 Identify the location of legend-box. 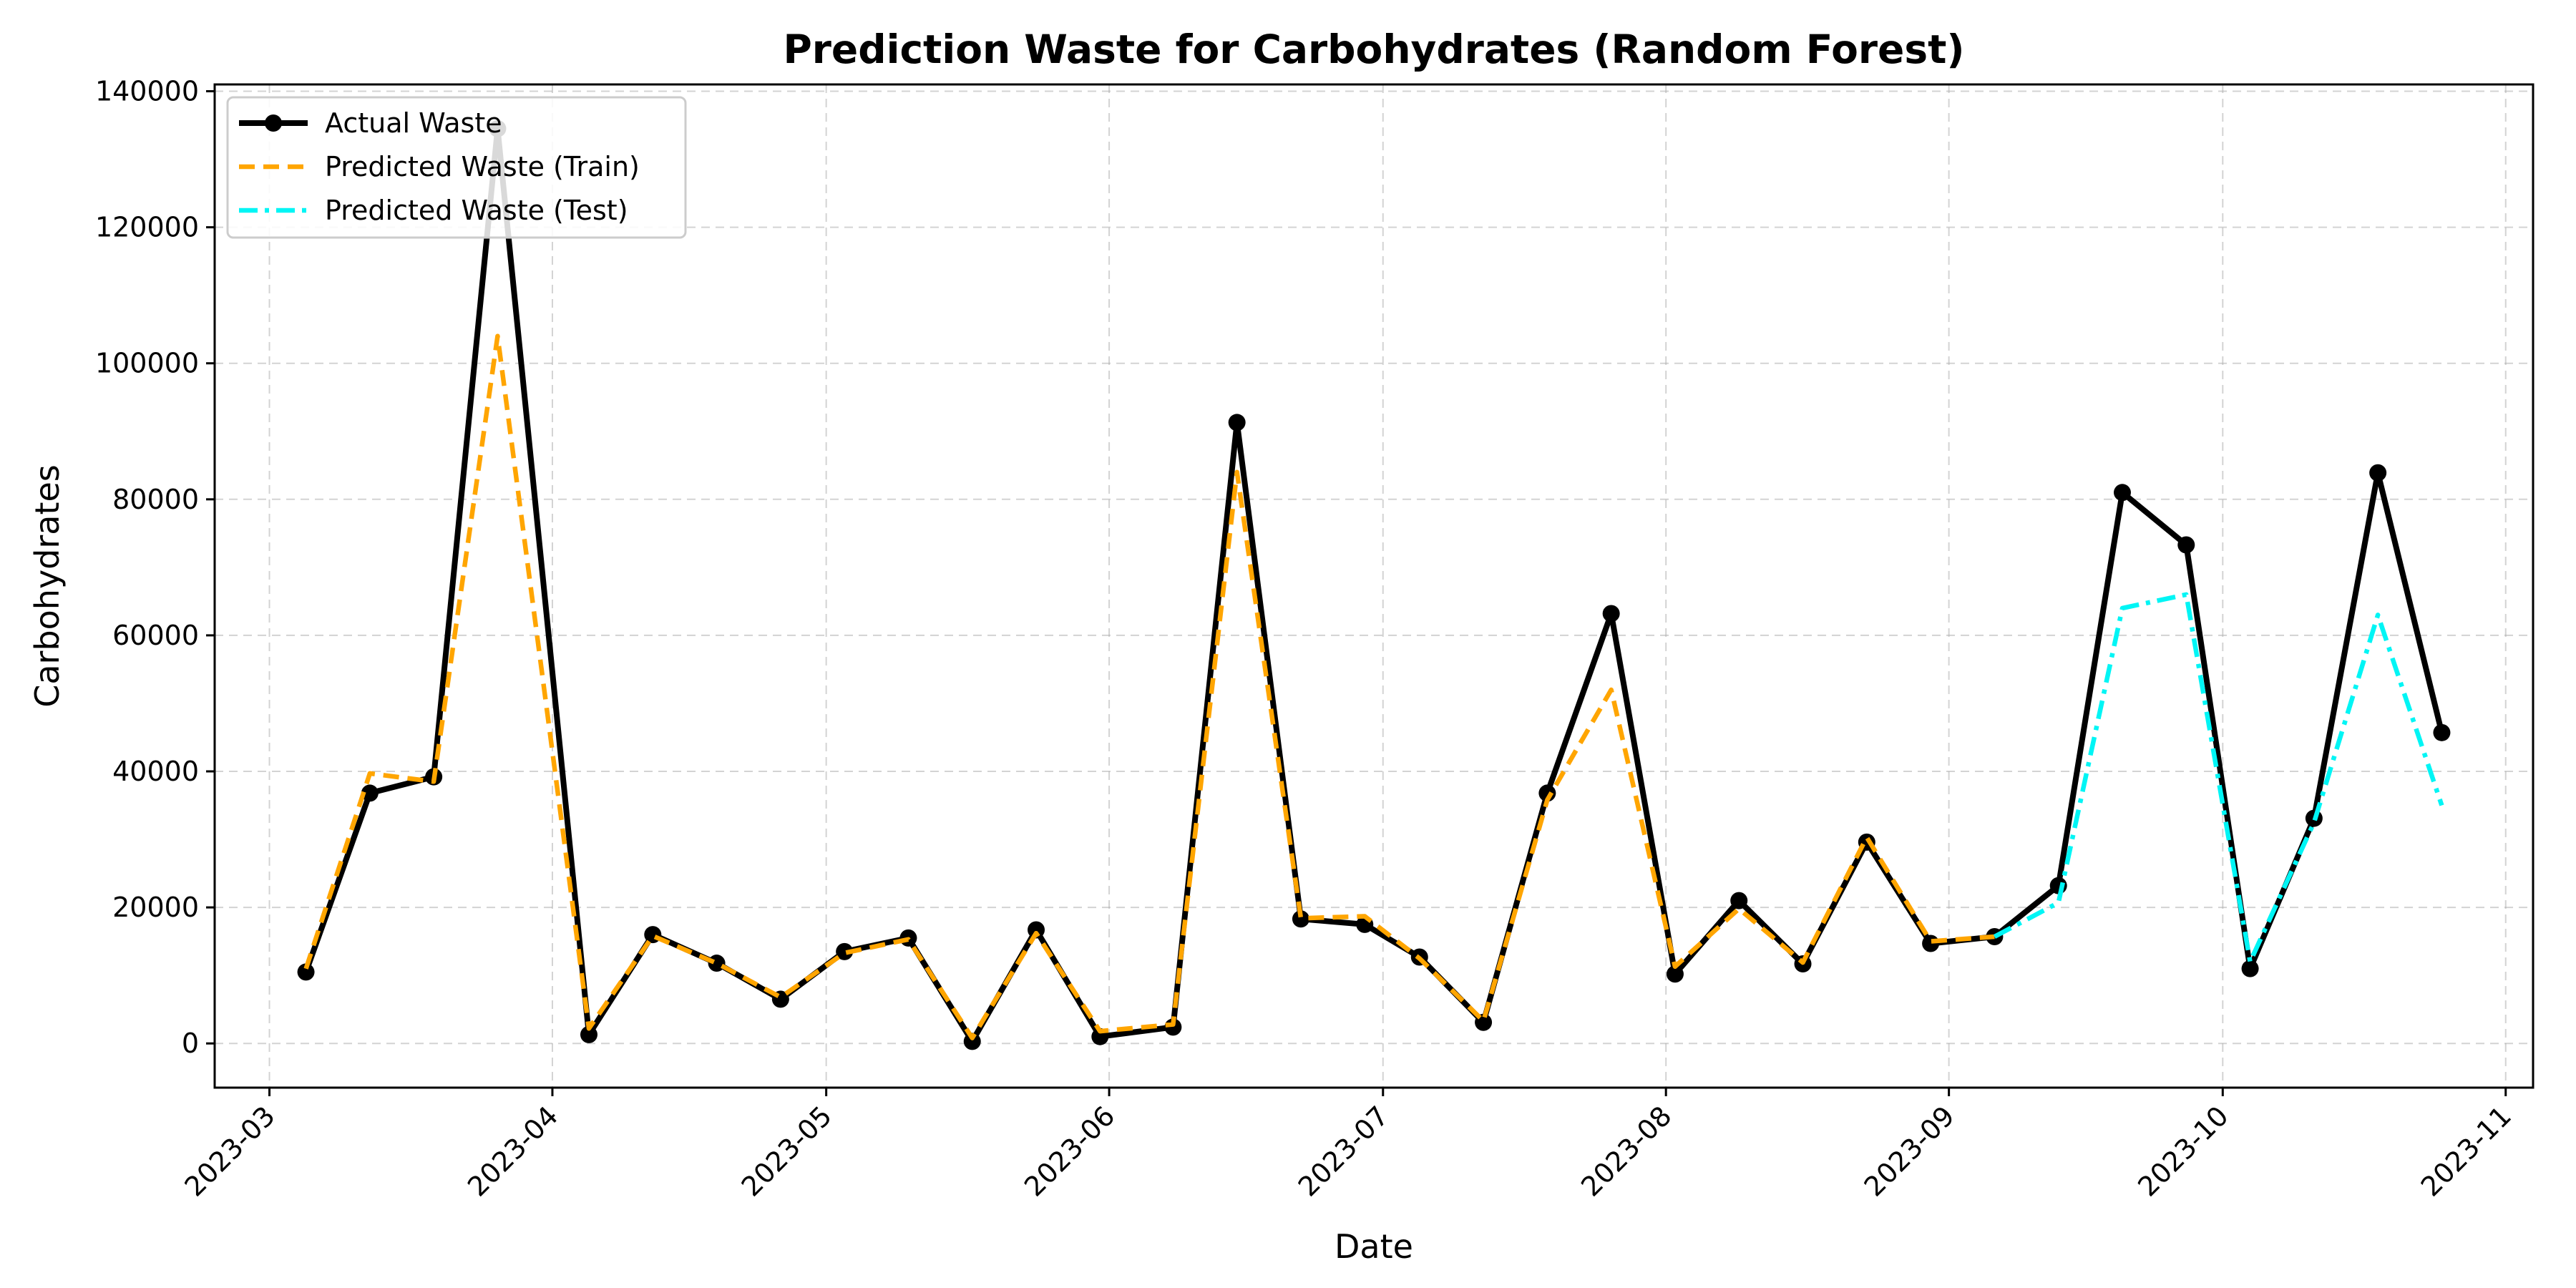
(456, 167).